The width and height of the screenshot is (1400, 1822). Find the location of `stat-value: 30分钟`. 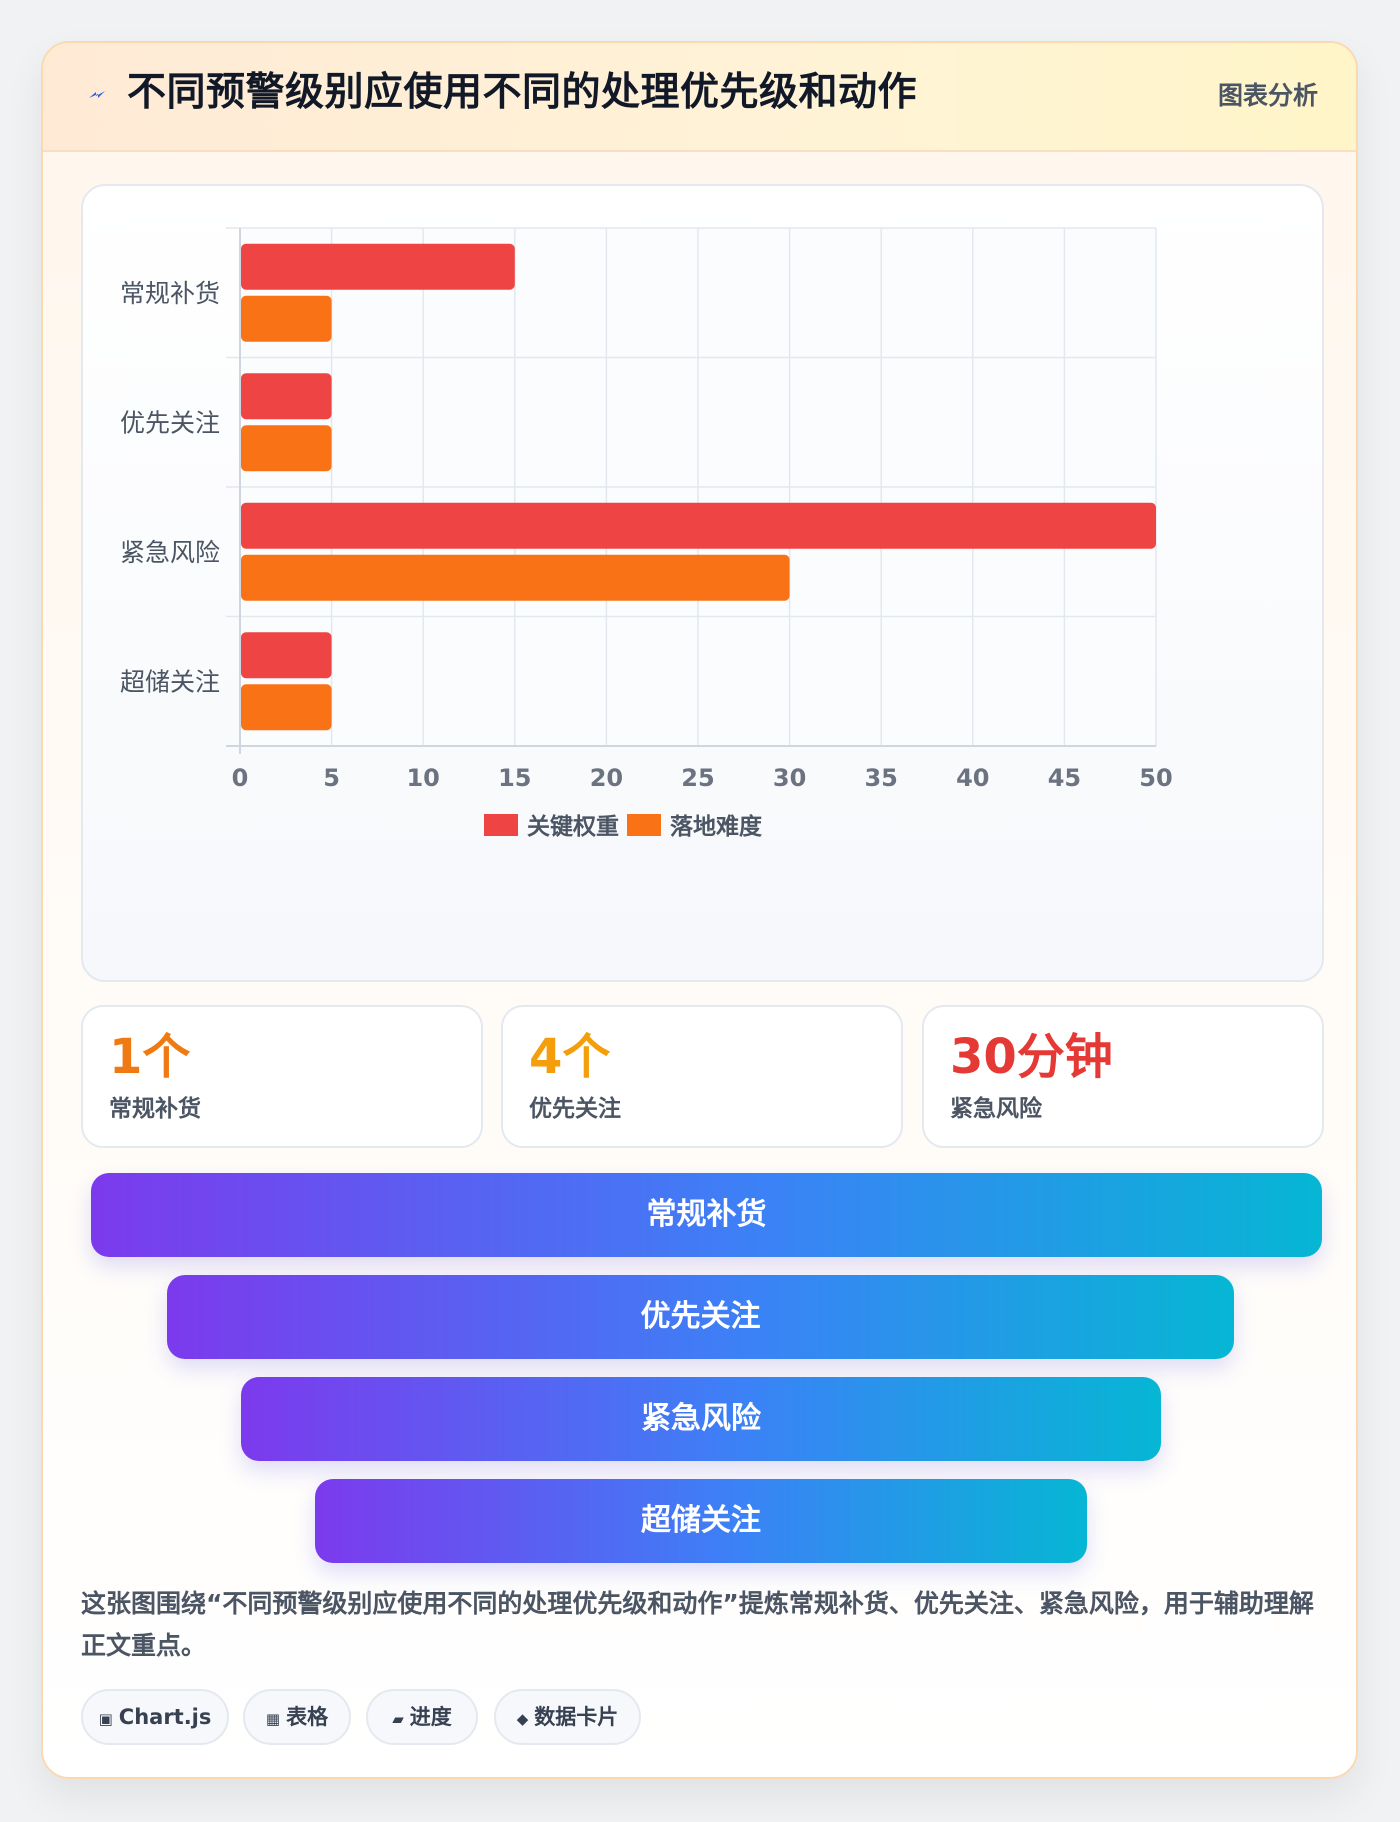

stat-value: 30分钟 is located at coordinates (1031, 1057).